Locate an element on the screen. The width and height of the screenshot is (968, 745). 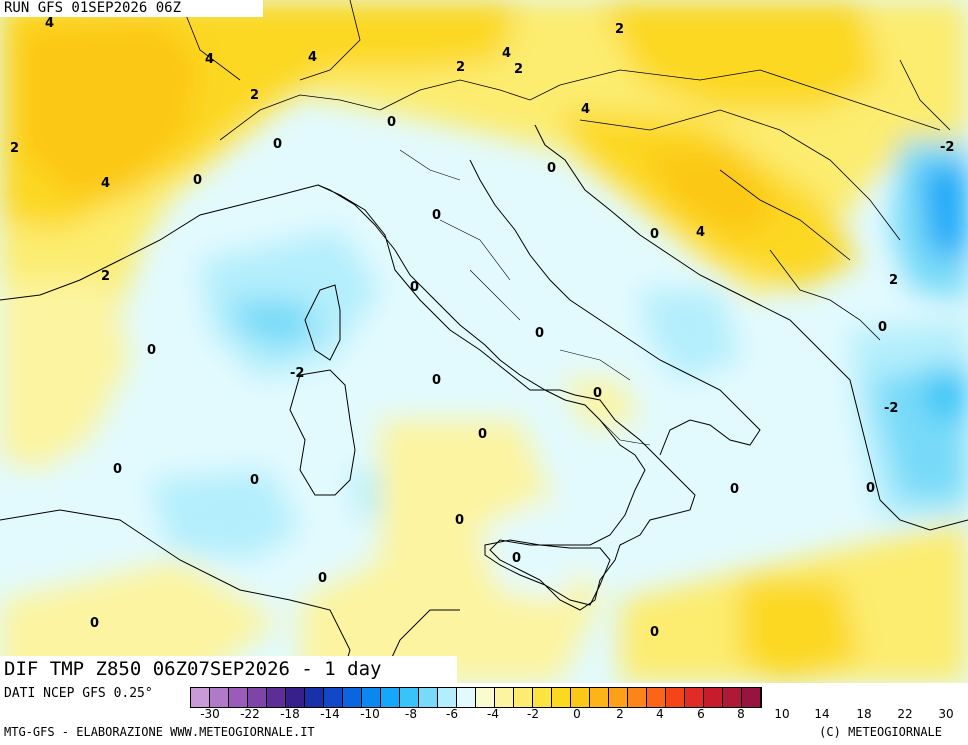
color-scale-legend is located at coordinates (476, 697).